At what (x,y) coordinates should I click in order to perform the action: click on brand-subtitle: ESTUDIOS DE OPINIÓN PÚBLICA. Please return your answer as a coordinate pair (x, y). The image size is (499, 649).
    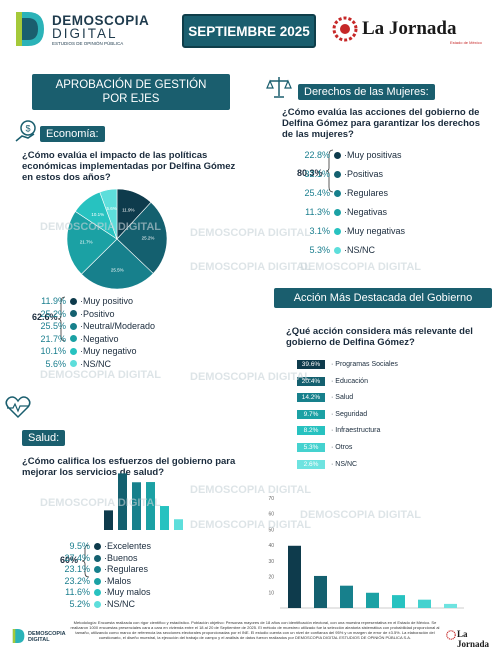
    Looking at the image, I should click on (88, 43).